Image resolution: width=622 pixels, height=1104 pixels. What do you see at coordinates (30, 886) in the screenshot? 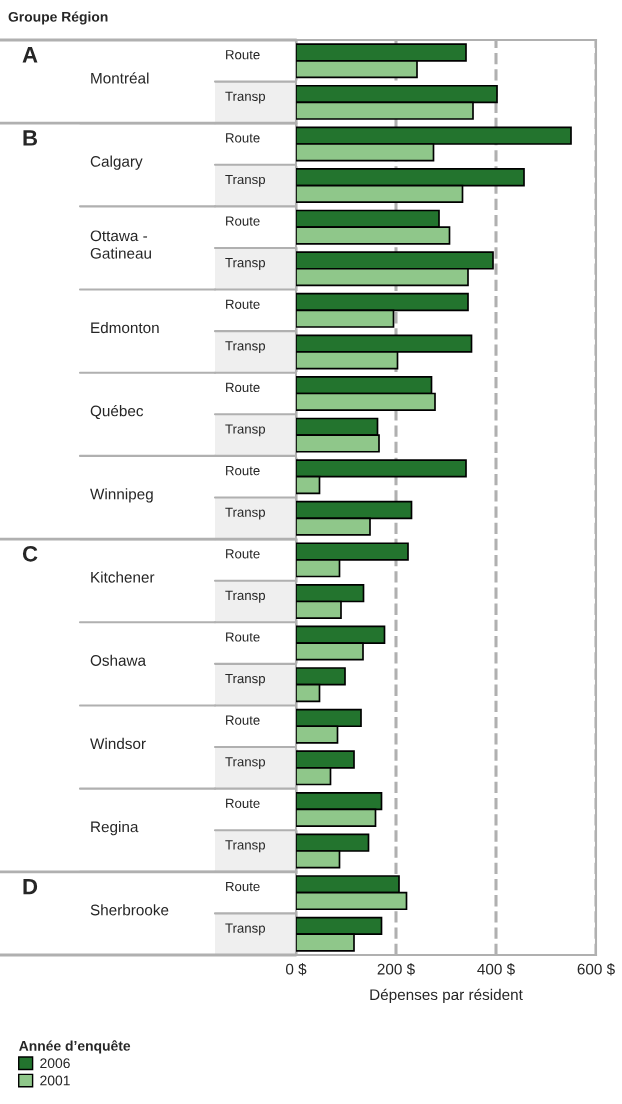
I see `text: D` at bounding box center [30, 886].